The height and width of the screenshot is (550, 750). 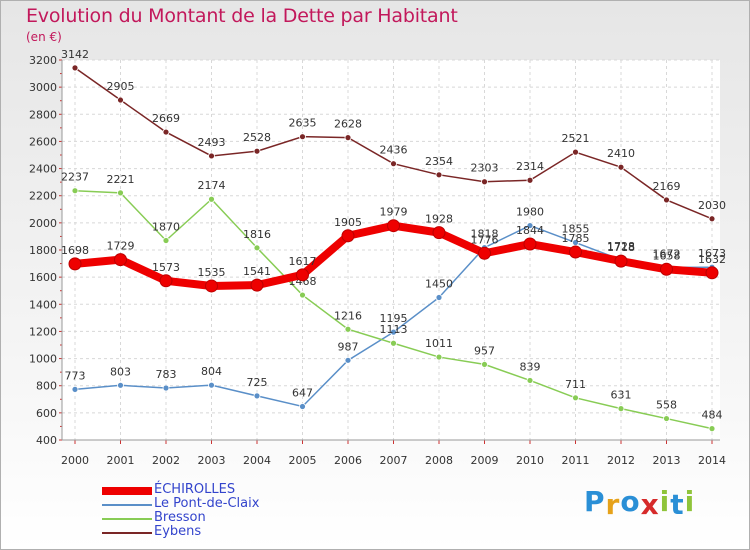 I want to click on data-label-bresson: 711, so click(x=575, y=384).